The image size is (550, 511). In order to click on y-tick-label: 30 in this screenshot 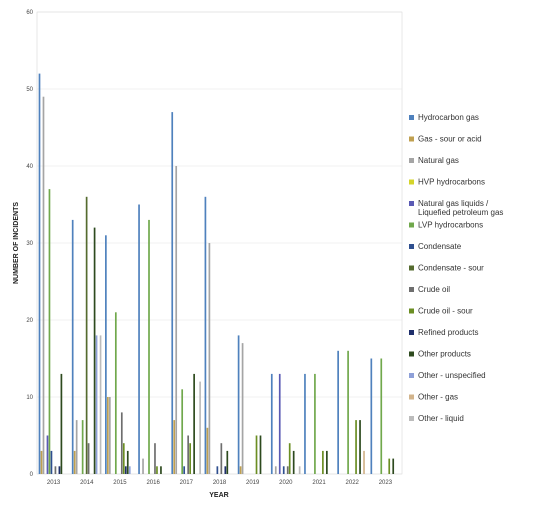, I will do `click(29, 244)`.